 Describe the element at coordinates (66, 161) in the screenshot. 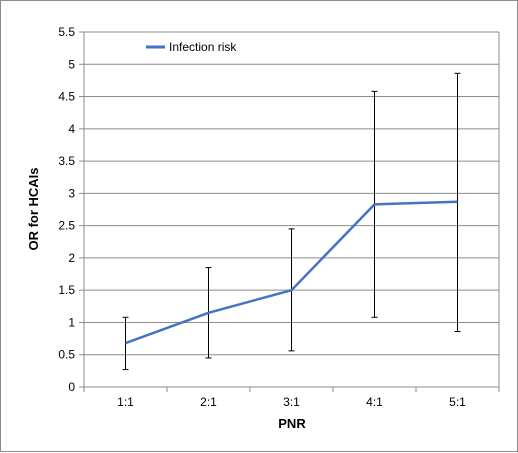

I see `y-tick-label: 3.5` at that location.